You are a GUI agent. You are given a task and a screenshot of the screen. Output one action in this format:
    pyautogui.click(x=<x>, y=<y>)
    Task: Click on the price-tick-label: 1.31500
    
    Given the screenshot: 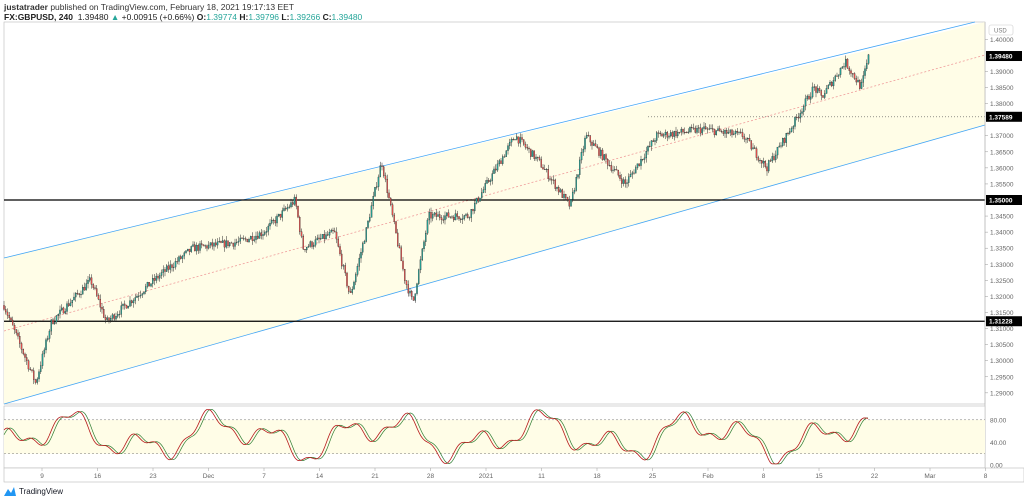 What is the action you would take?
    pyautogui.click(x=1002, y=313)
    